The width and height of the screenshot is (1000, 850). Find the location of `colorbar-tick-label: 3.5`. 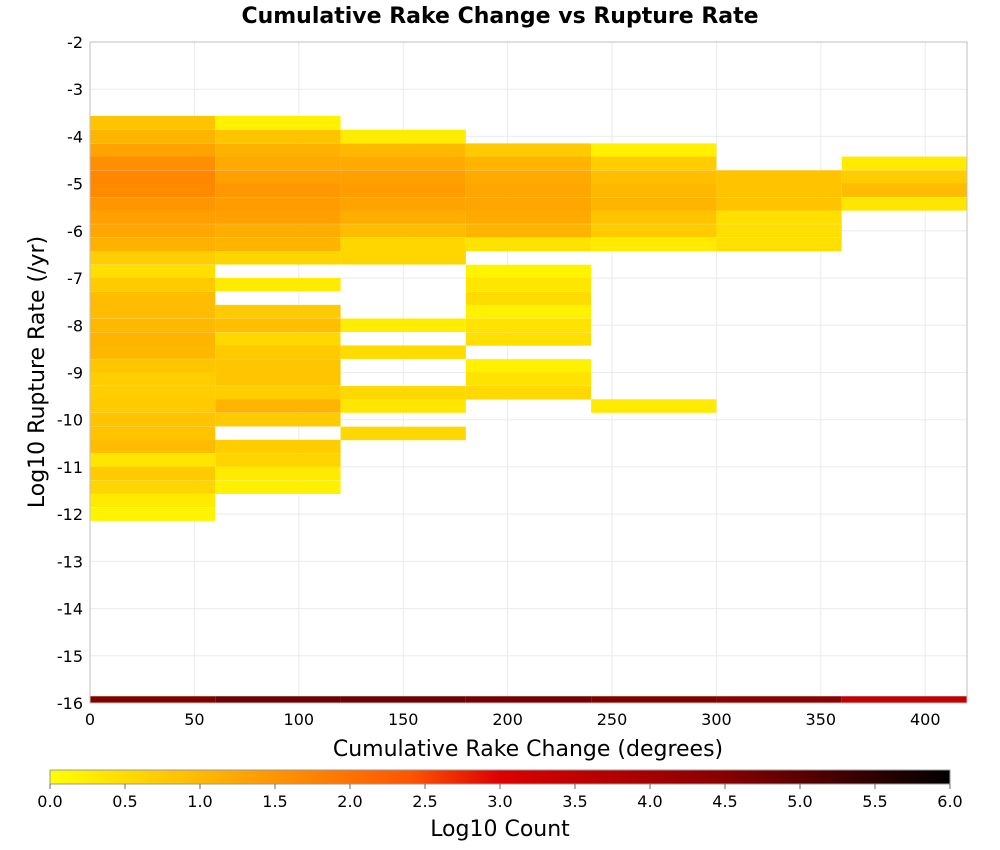

colorbar-tick-label: 3.5 is located at coordinates (574, 801).